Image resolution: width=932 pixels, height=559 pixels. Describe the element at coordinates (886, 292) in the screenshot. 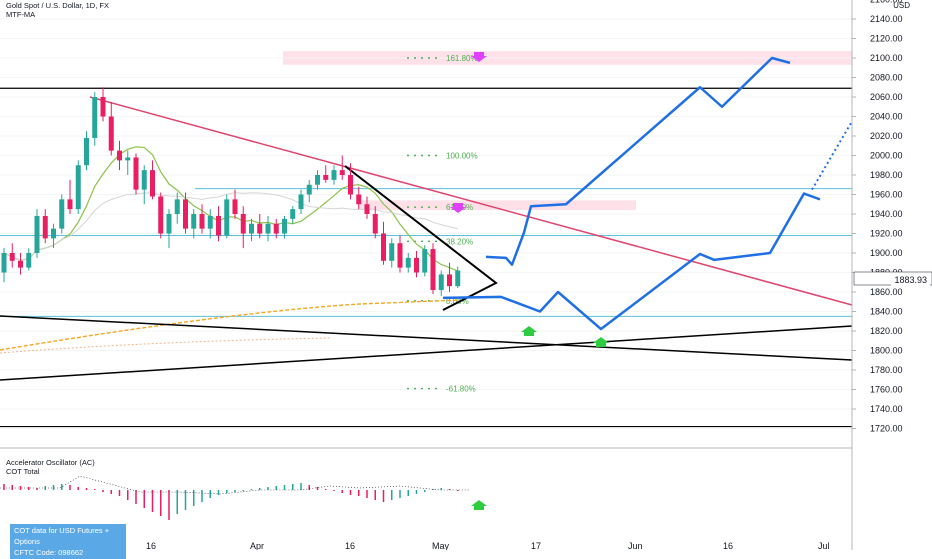

I see `price-tick-label: 1860.00` at that location.